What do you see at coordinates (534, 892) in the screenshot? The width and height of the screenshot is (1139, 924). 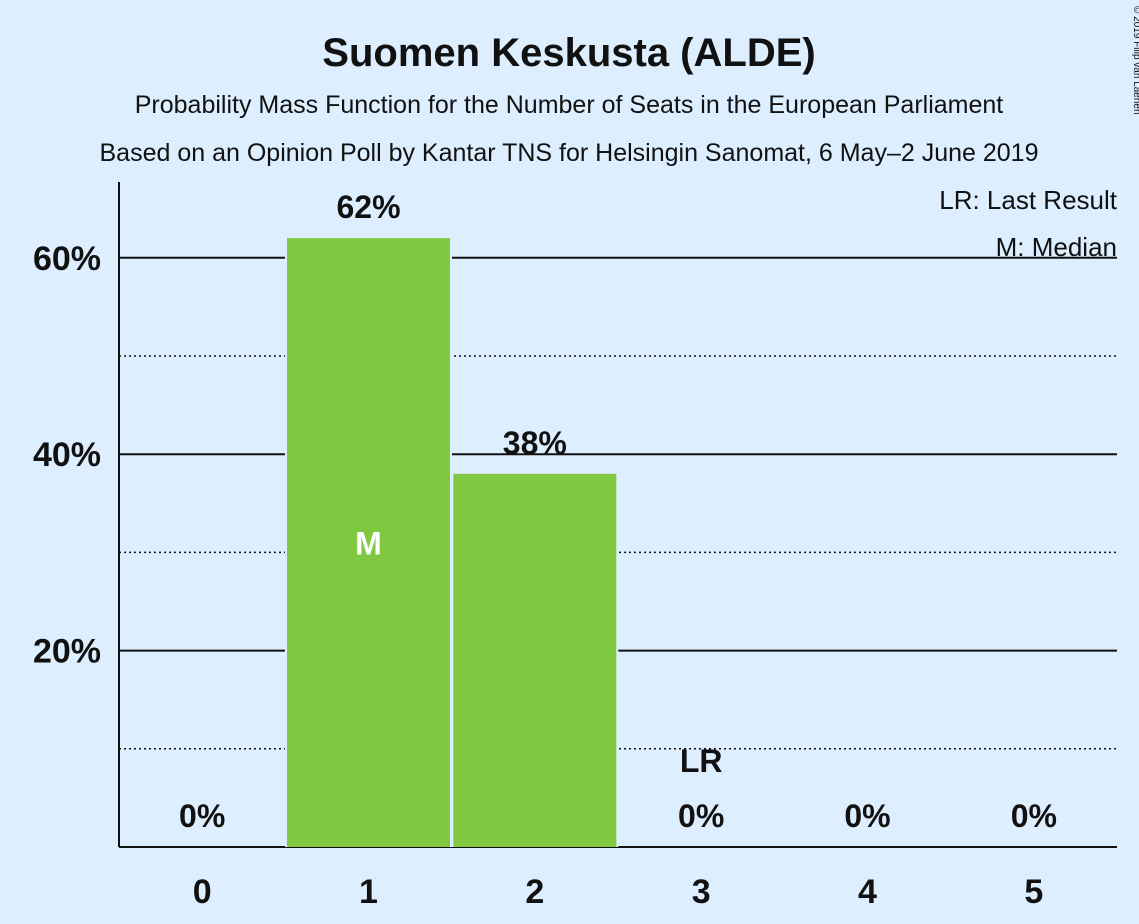 I see `x-tick-label: 2` at bounding box center [534, 892].